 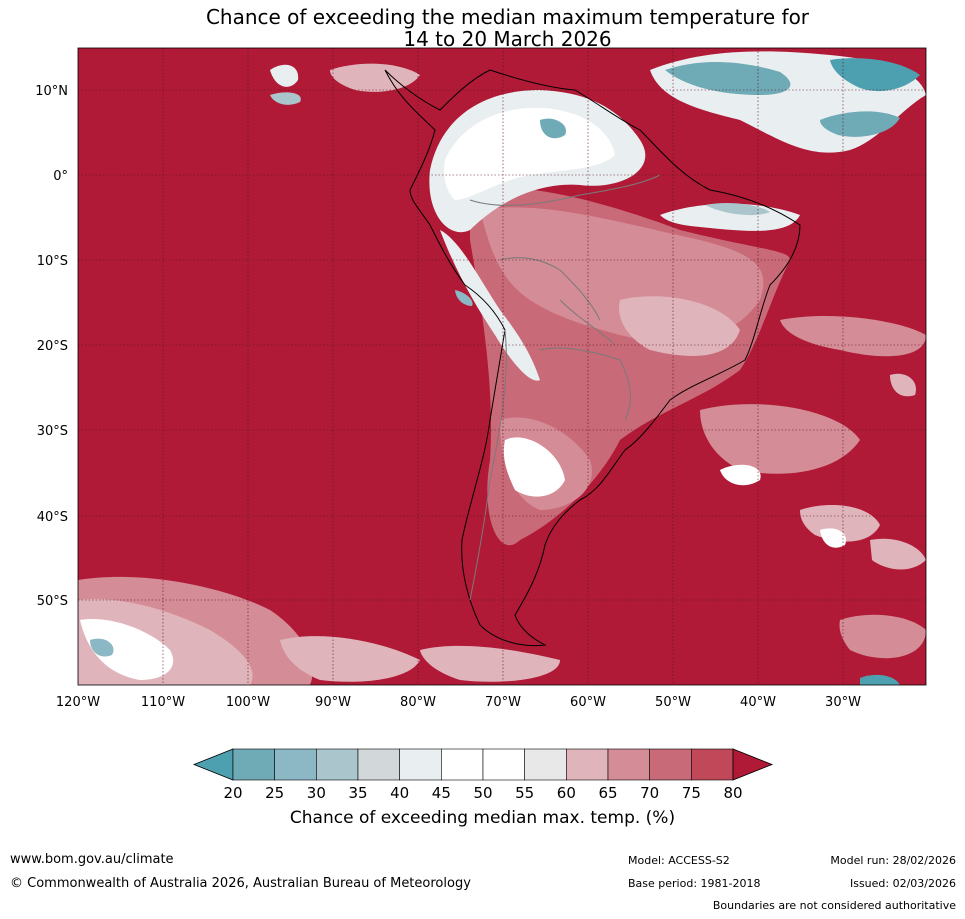 What do you see at coordinates (232, 793) in the screenshot?
I see `colorbar-tick-label: 20` at bounding box center [232, 793].